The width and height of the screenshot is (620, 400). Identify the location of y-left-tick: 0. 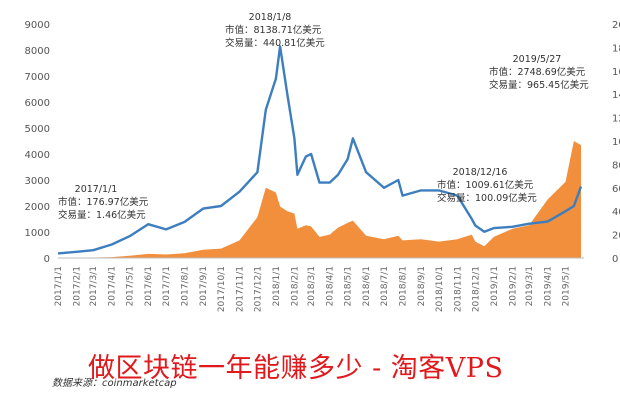
(47, 259).